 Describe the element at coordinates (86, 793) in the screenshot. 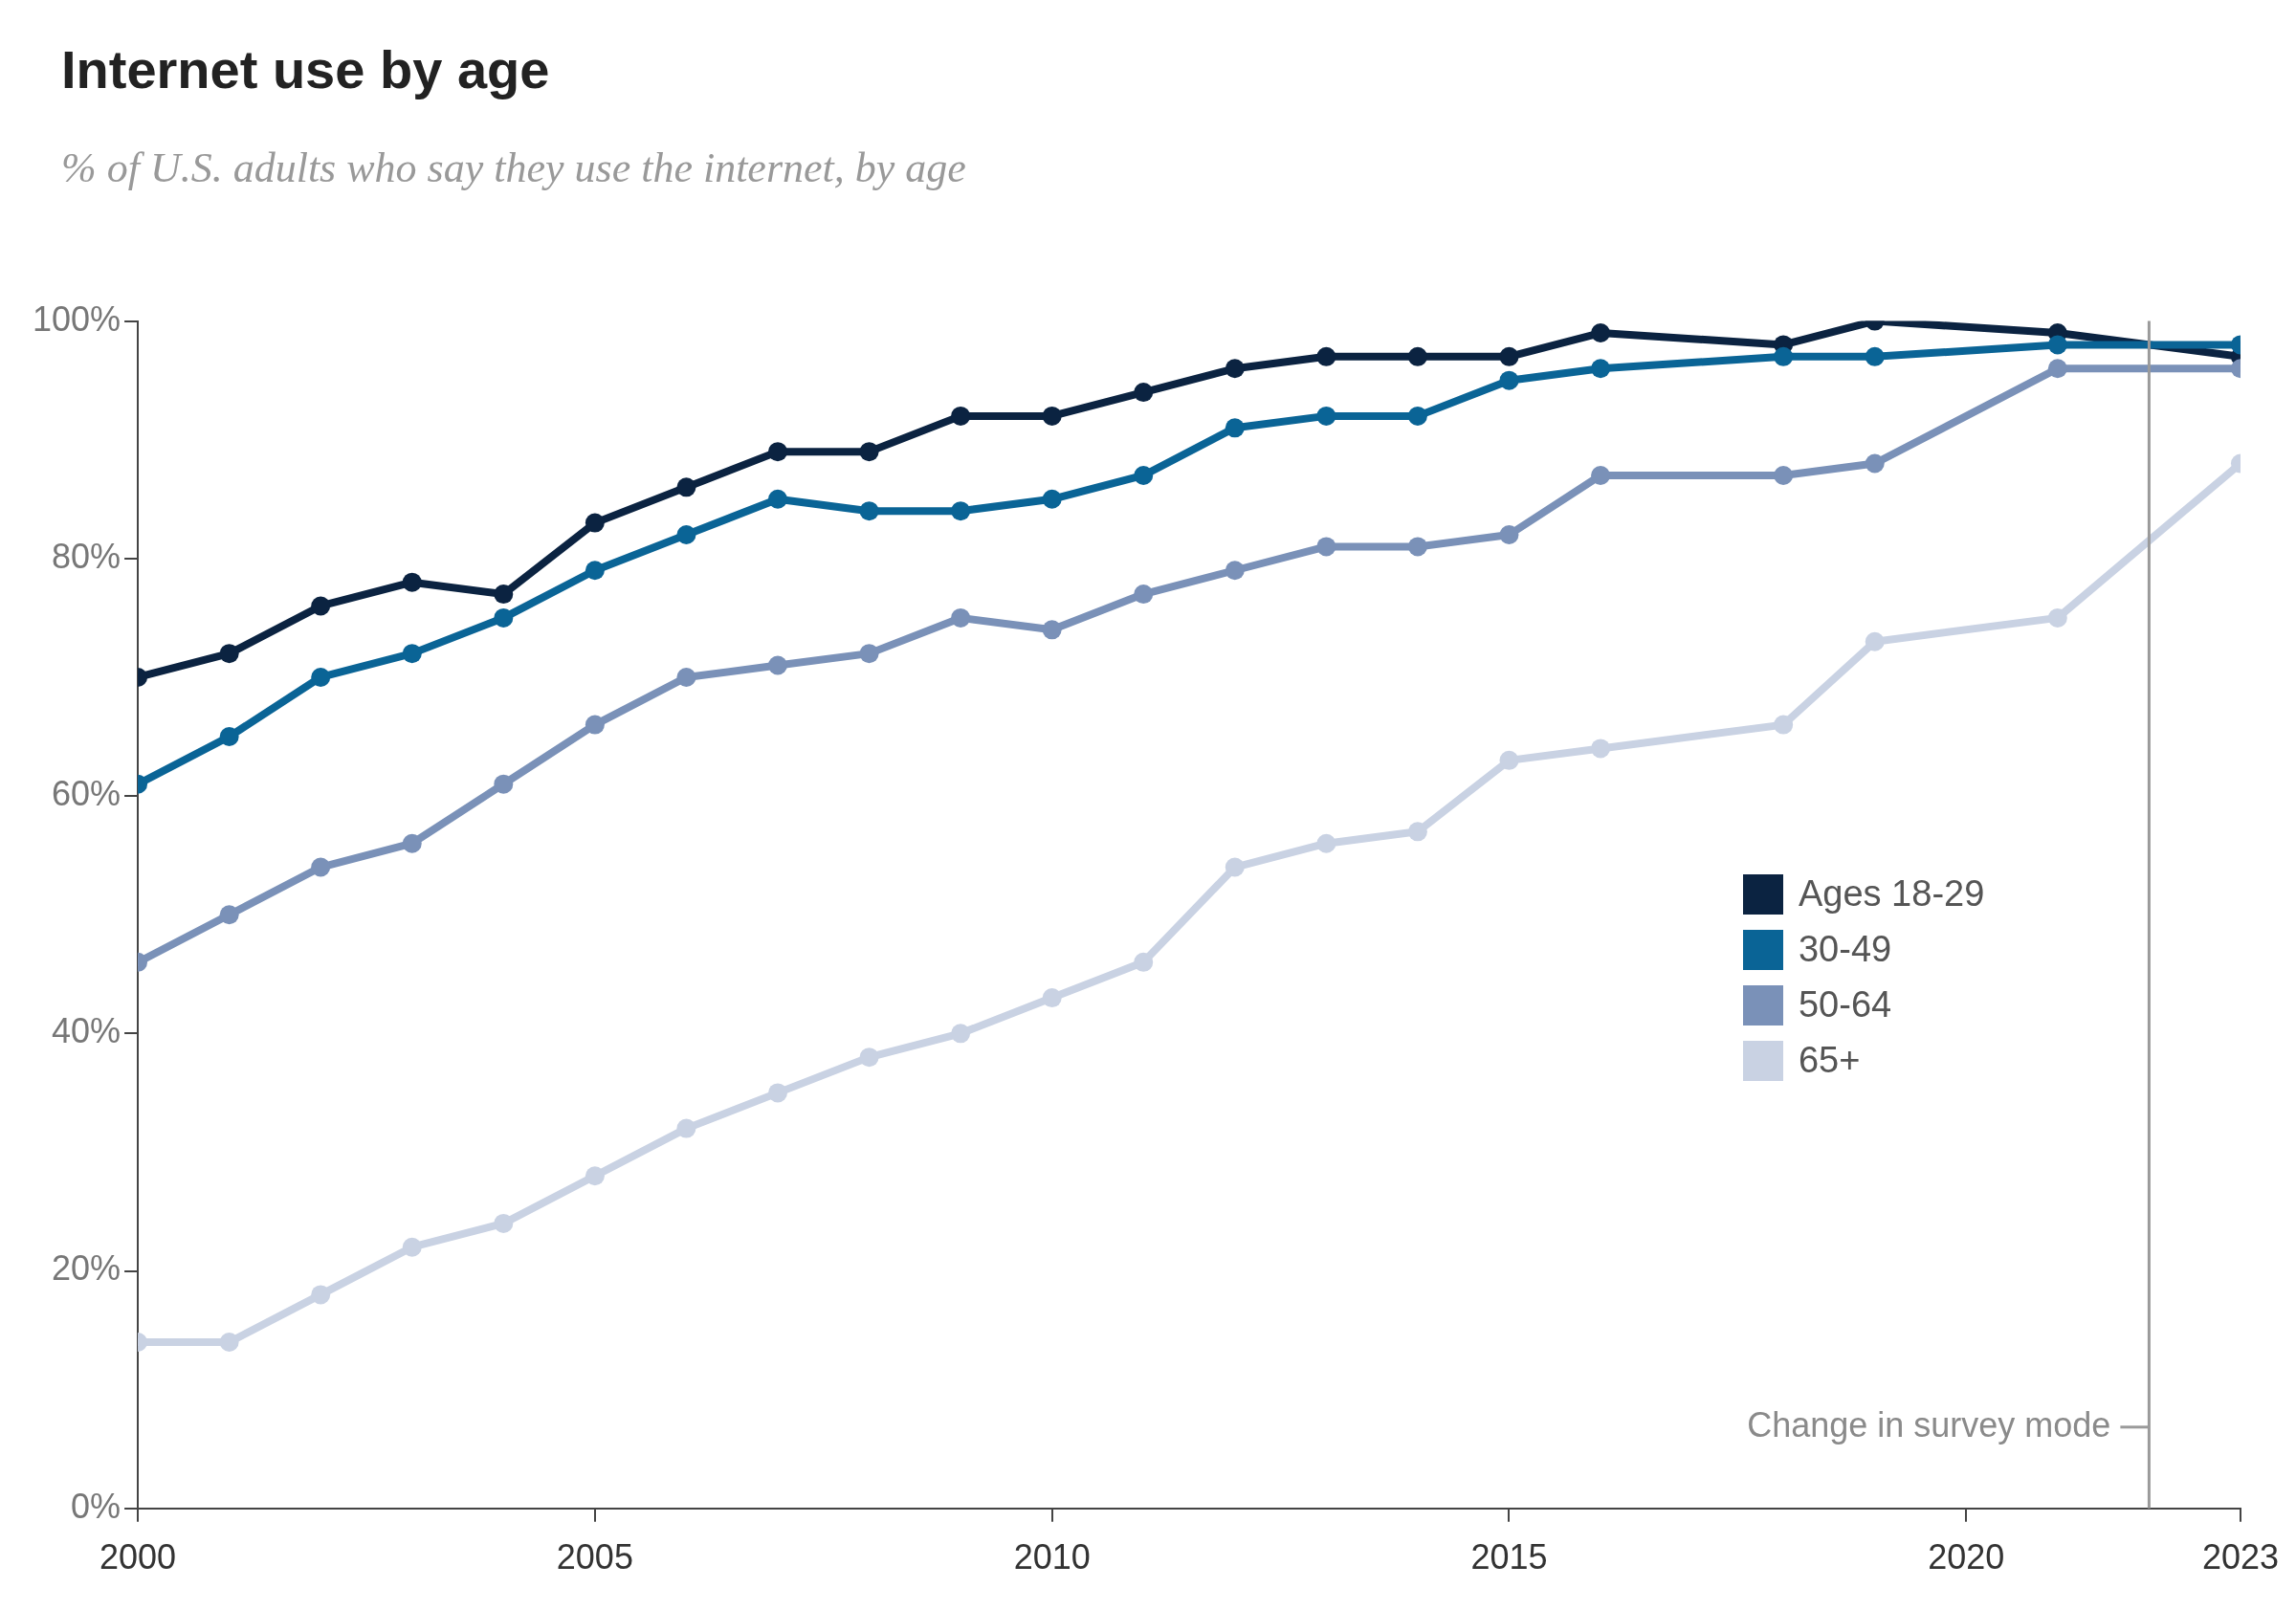

I see `y-tick-label: 60%` at that location.